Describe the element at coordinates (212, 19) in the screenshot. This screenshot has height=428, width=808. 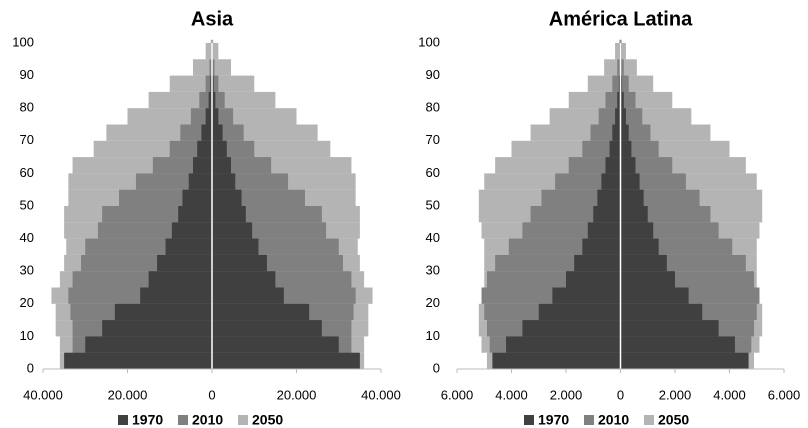
I see `chart-title: Asia` at that location.